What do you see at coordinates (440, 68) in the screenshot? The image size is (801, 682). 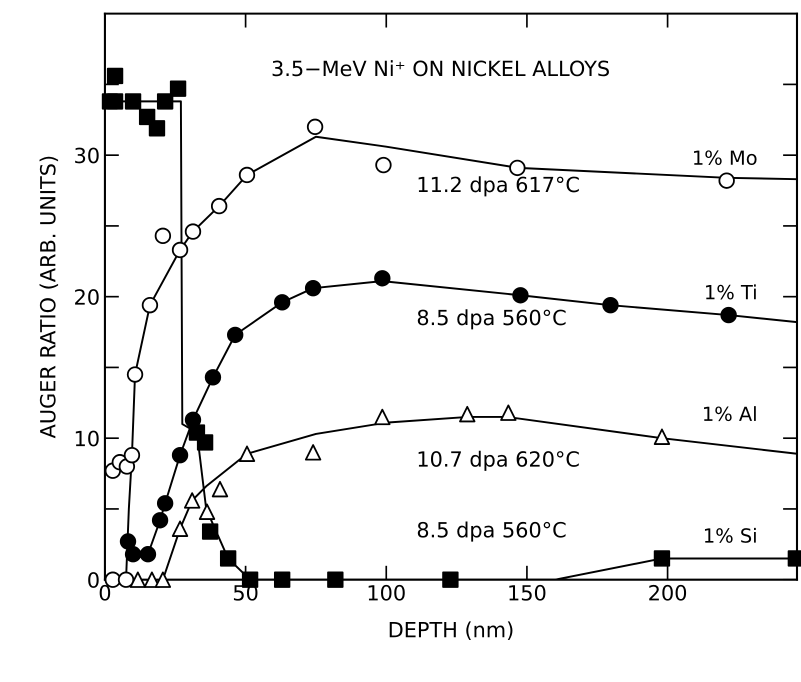 I see `annotation: 3.5−MeV Ni⁺ ON NICKEL ALLOYS` at bounding box center [440, 68].